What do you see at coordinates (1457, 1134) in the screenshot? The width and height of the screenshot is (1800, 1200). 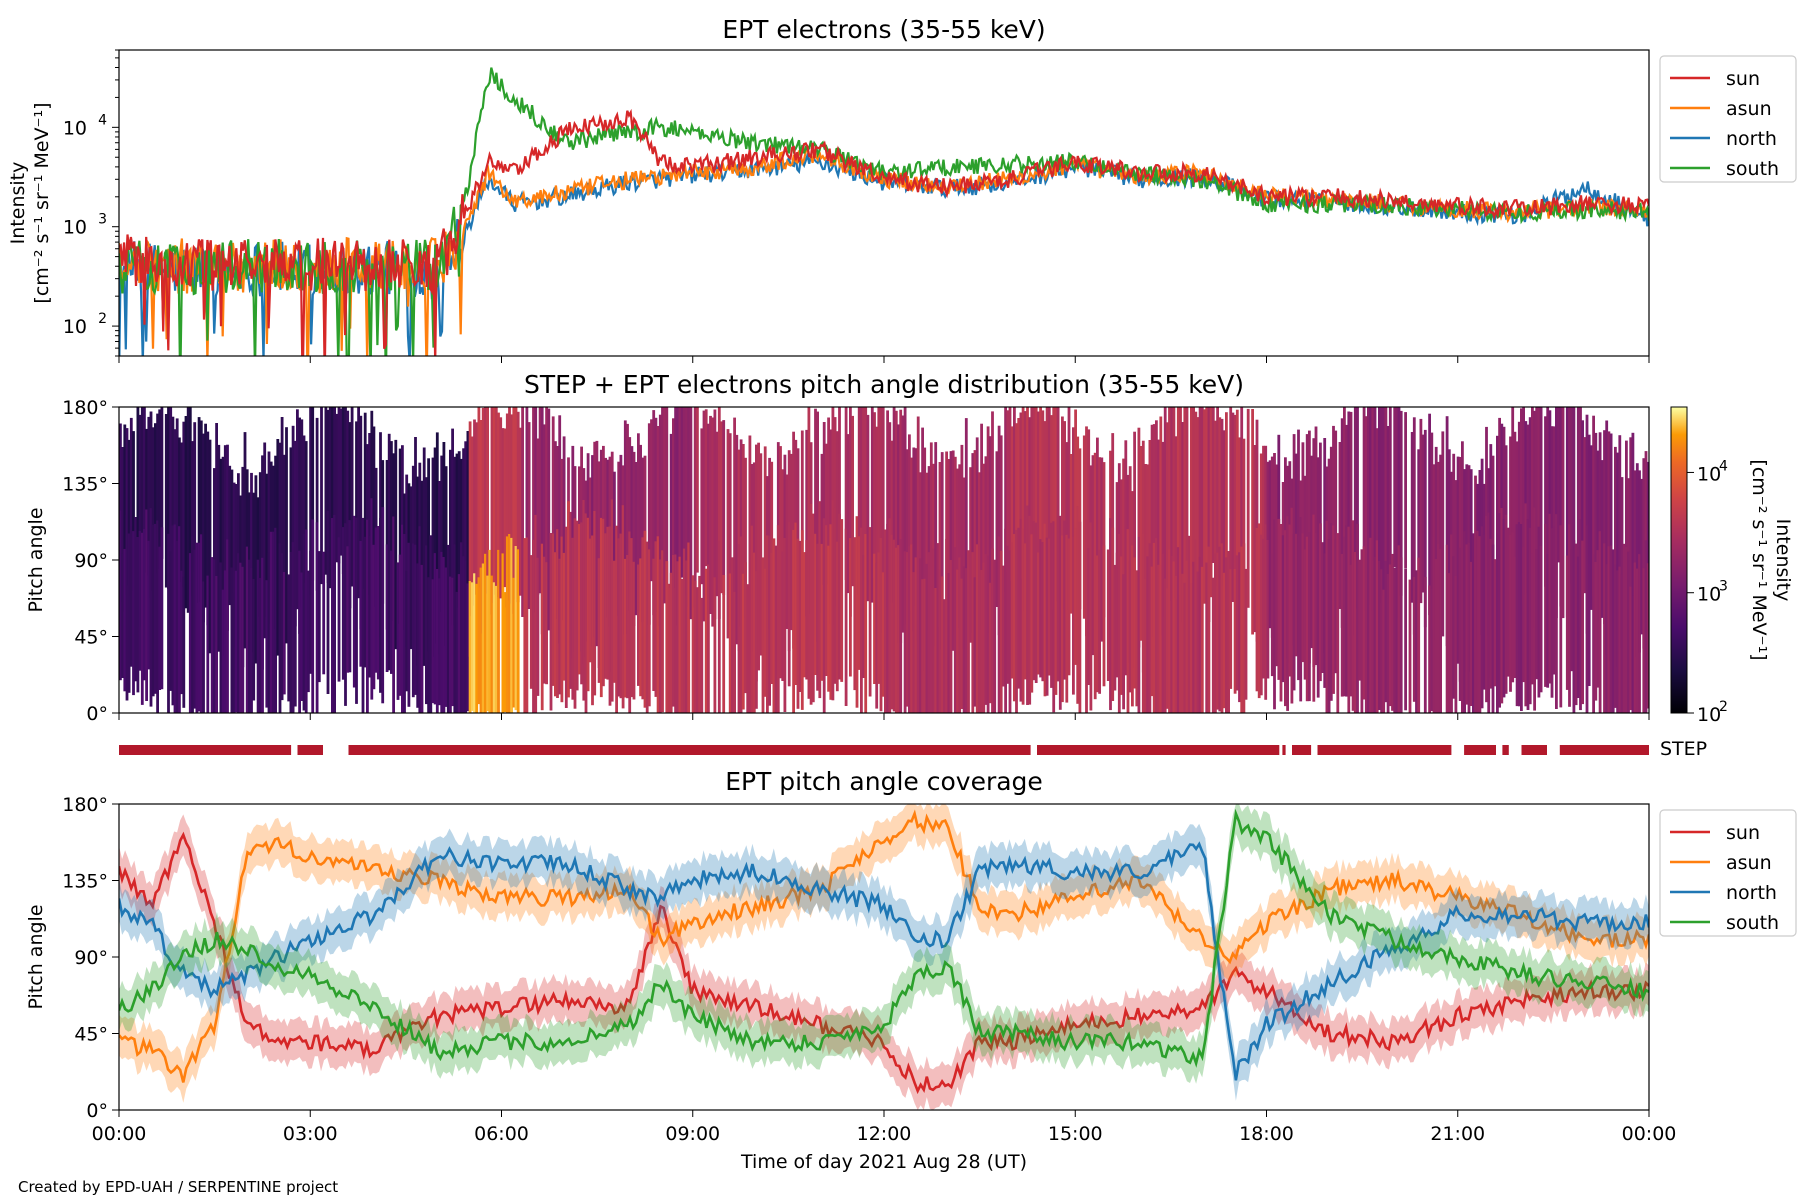 I see `coverage-xtick-label: 21:00` at bounding box center [1457, 1134].